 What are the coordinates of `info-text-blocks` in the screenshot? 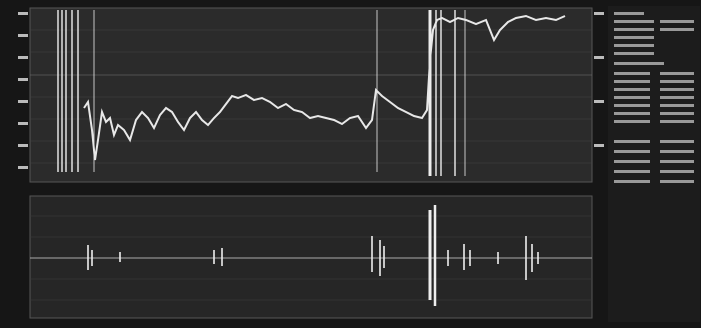 It's located at (654, 97).